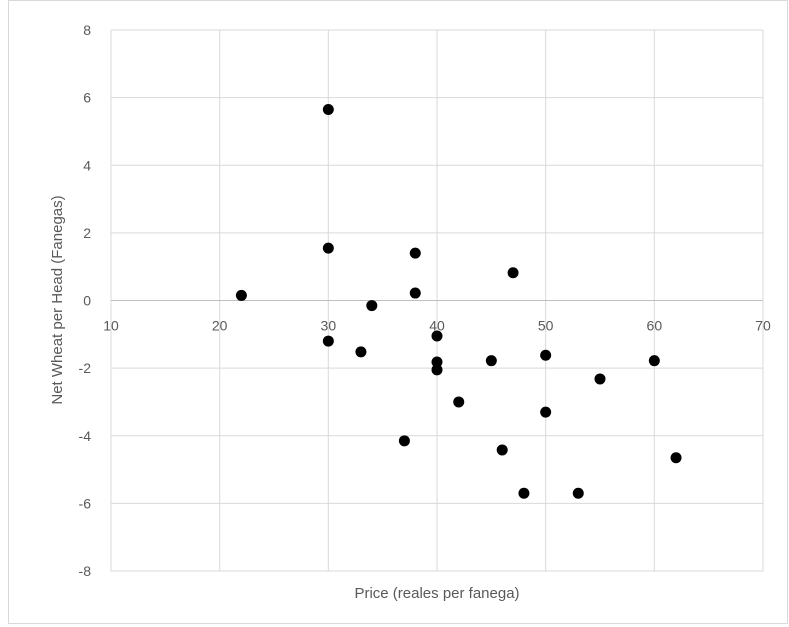 The width and height of the screenshot is (789, 627). I want to click on x-tick-labels: 10 20 30 40 50 60 70, so click(437, 326).